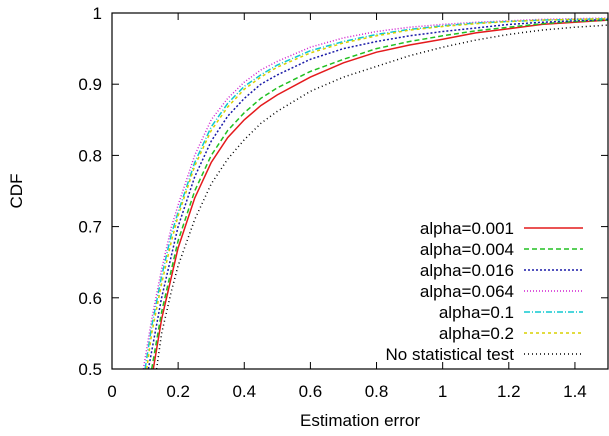 This screenshot has height=436, width=609. I want to click on x-tick-label: 1.2, so click(509, 391).